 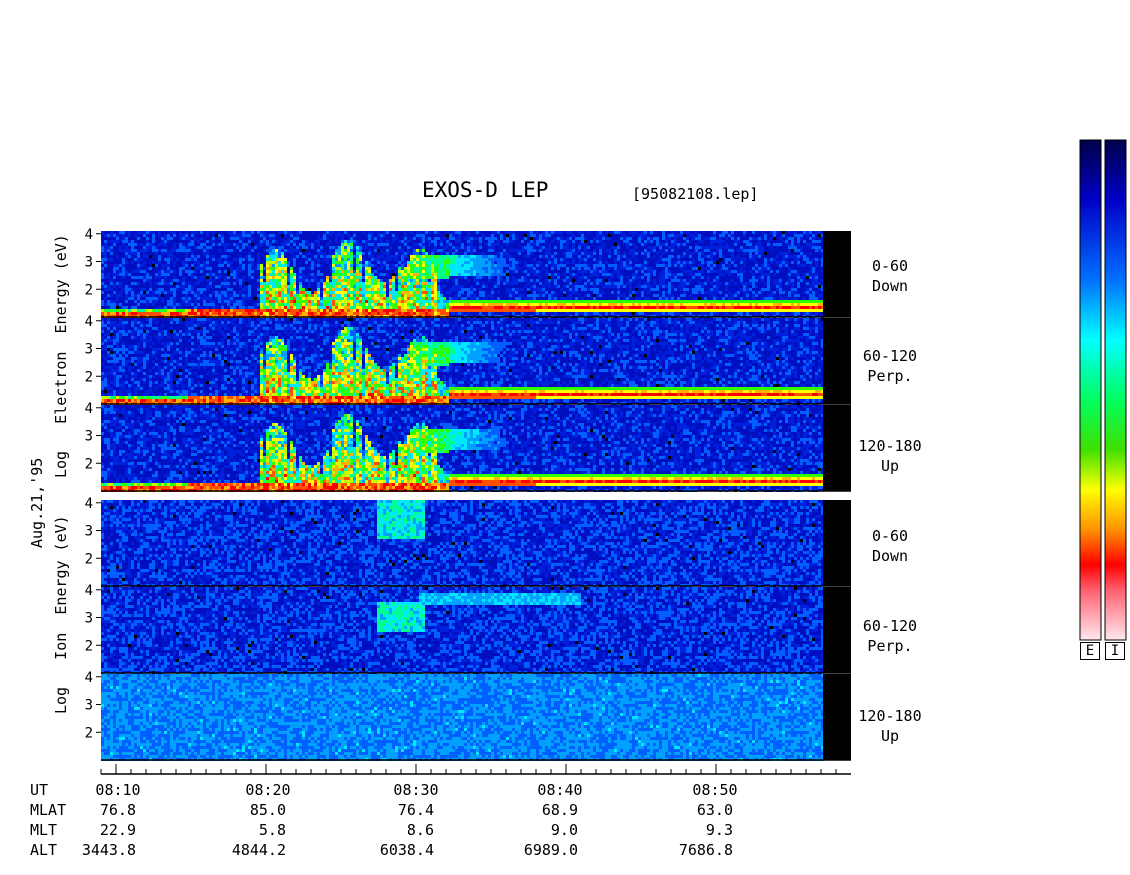 What do you see at coordinates (399, 850) in the screenshot?
I see `ephemeris-value-alt-2: 6038.4` at bounding box center [399, 850].